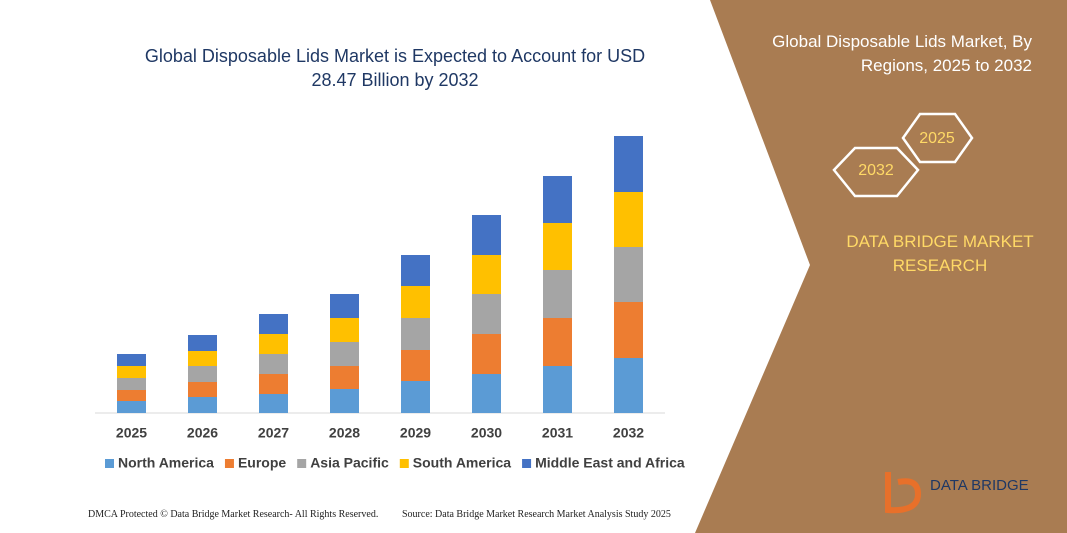  What do you see at coordinates (979, 485) in the screenshot?
I see `logo-text: DATA BRIDGE` at bounding box center [979, 485].